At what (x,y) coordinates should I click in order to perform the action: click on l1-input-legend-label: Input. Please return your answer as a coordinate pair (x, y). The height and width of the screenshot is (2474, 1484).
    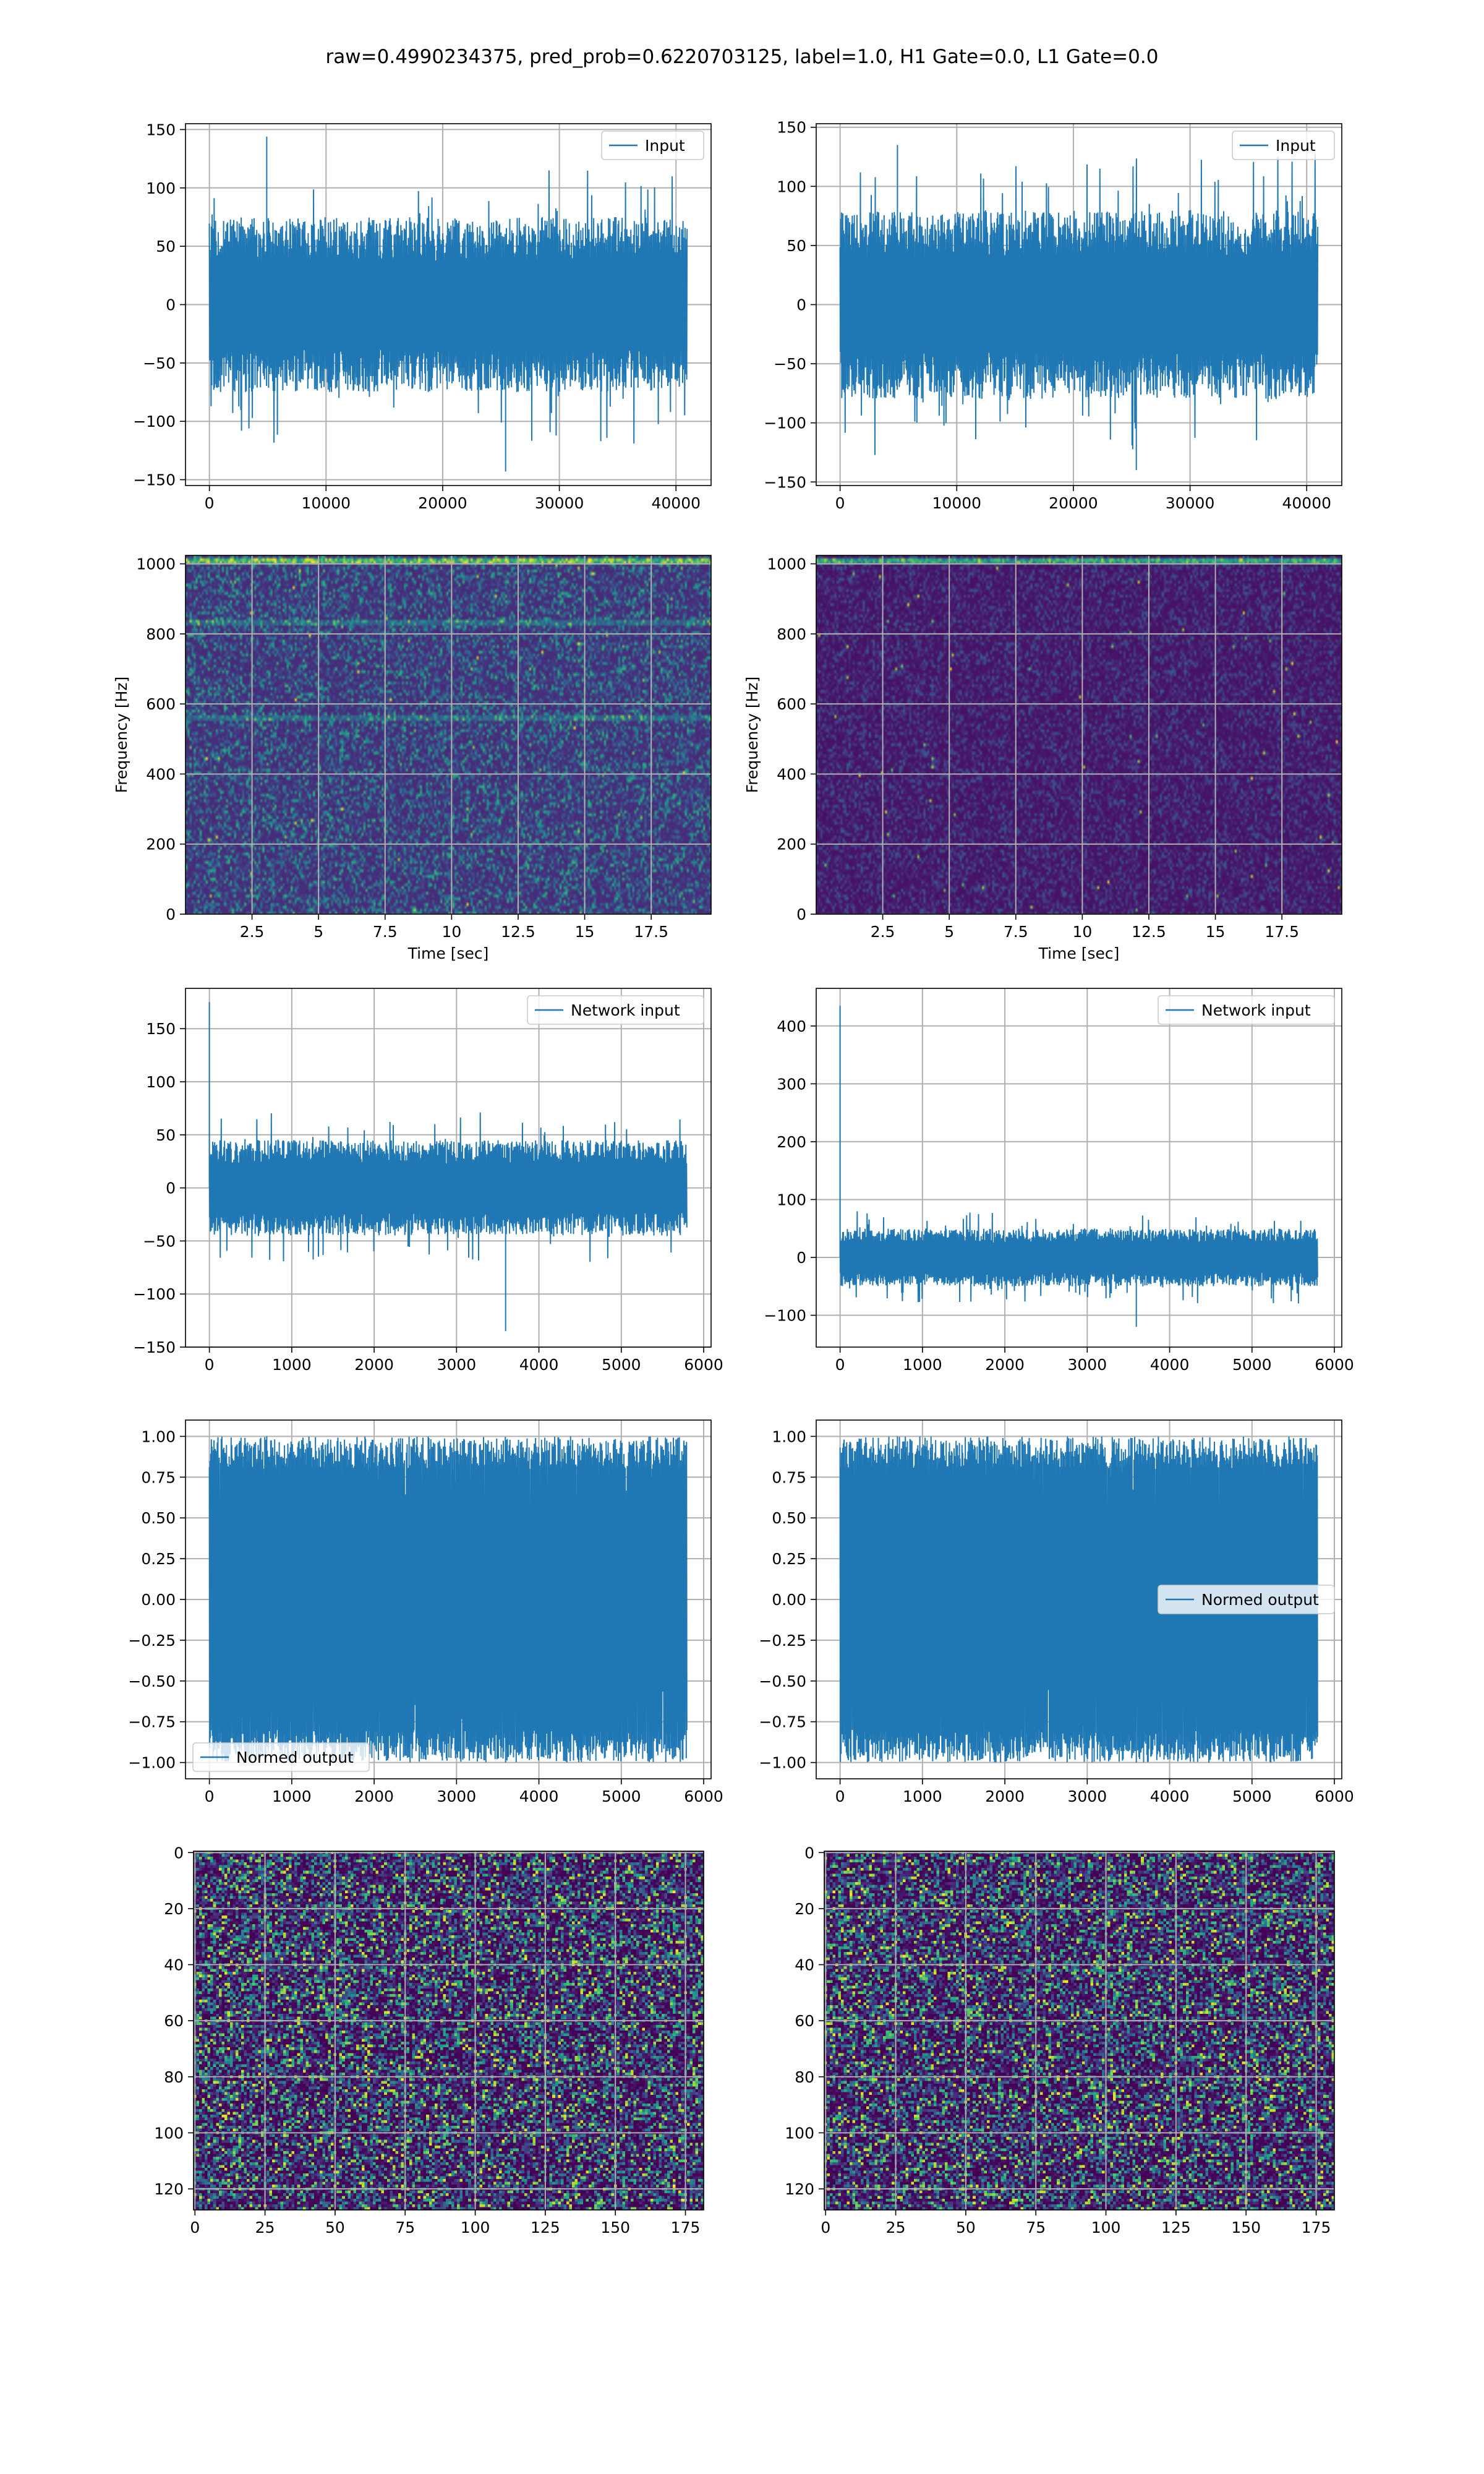
    Looking at the image, I should click on (1296, 146).